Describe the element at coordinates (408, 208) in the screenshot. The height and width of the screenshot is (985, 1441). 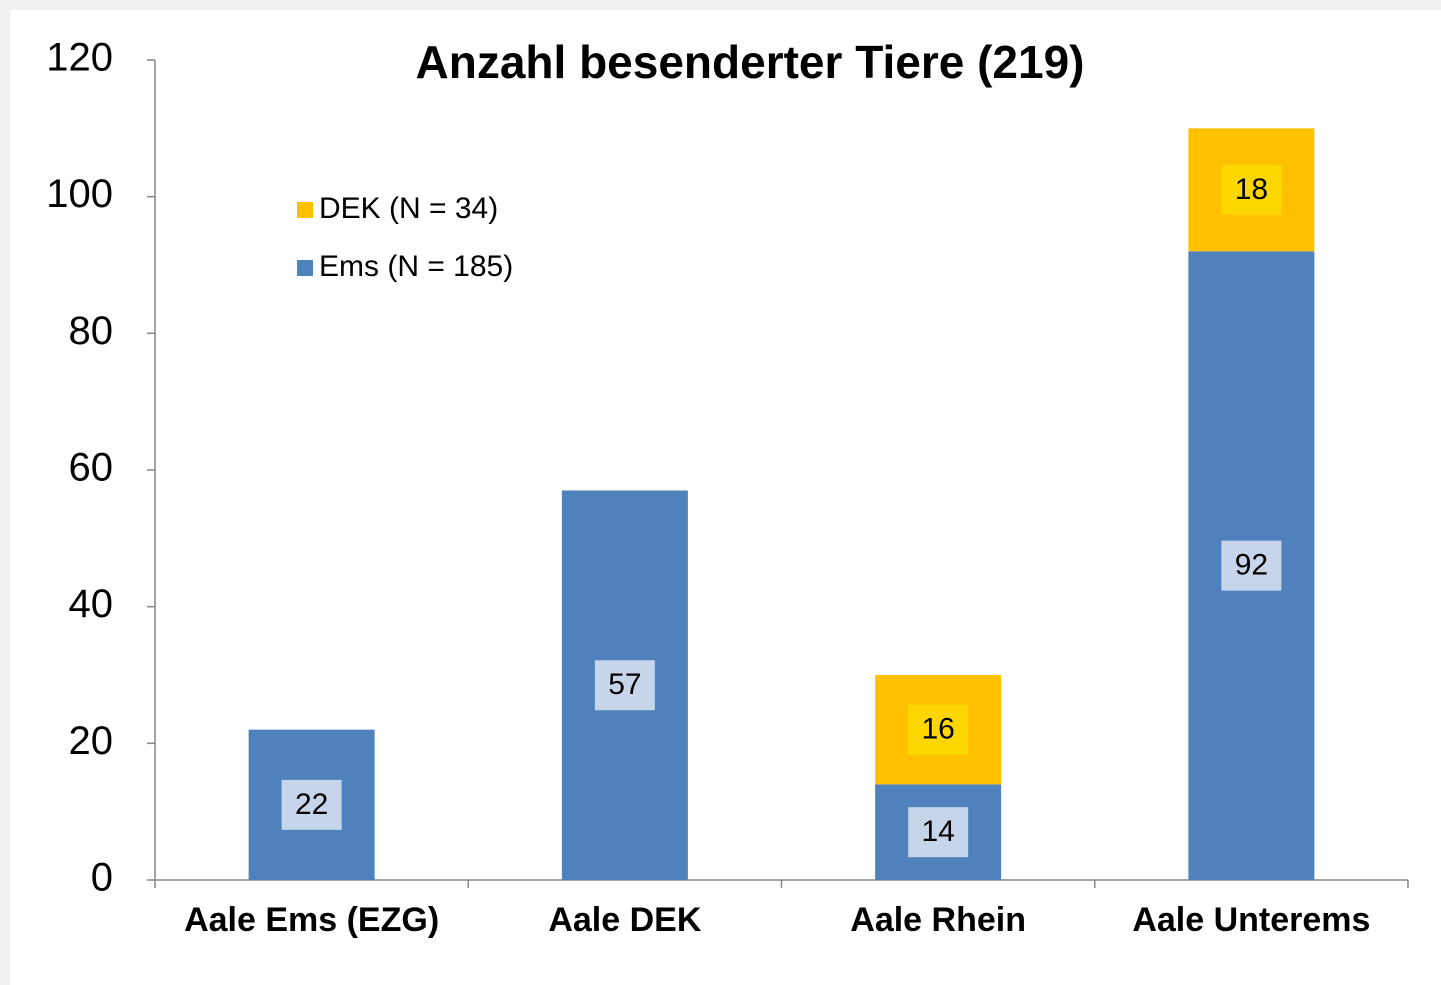
I see `legend-label: DEK (N = 34)` at that location.